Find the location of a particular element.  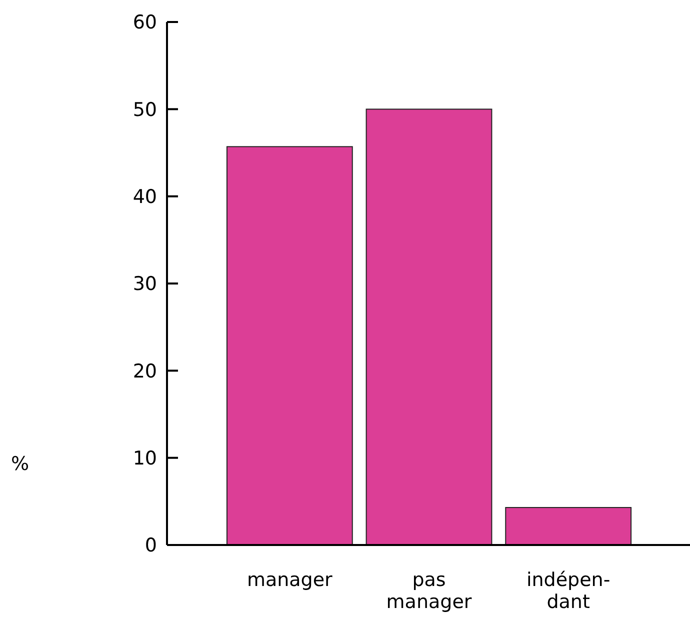

x-tick-label: manager is located at coordinates (289, 580).